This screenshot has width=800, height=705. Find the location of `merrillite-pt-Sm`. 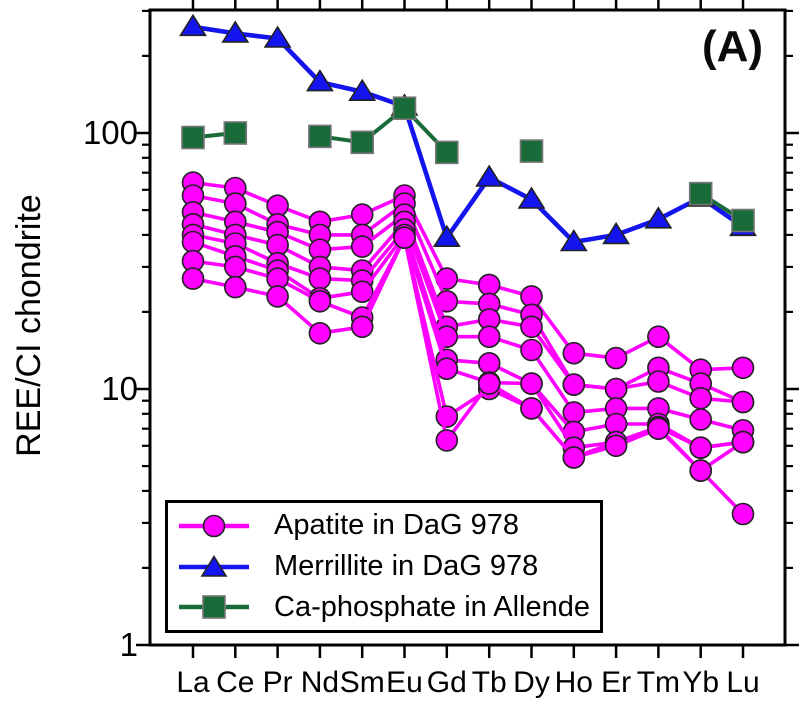

merrillite-pt-Sm is located at coordinates (362, 89).